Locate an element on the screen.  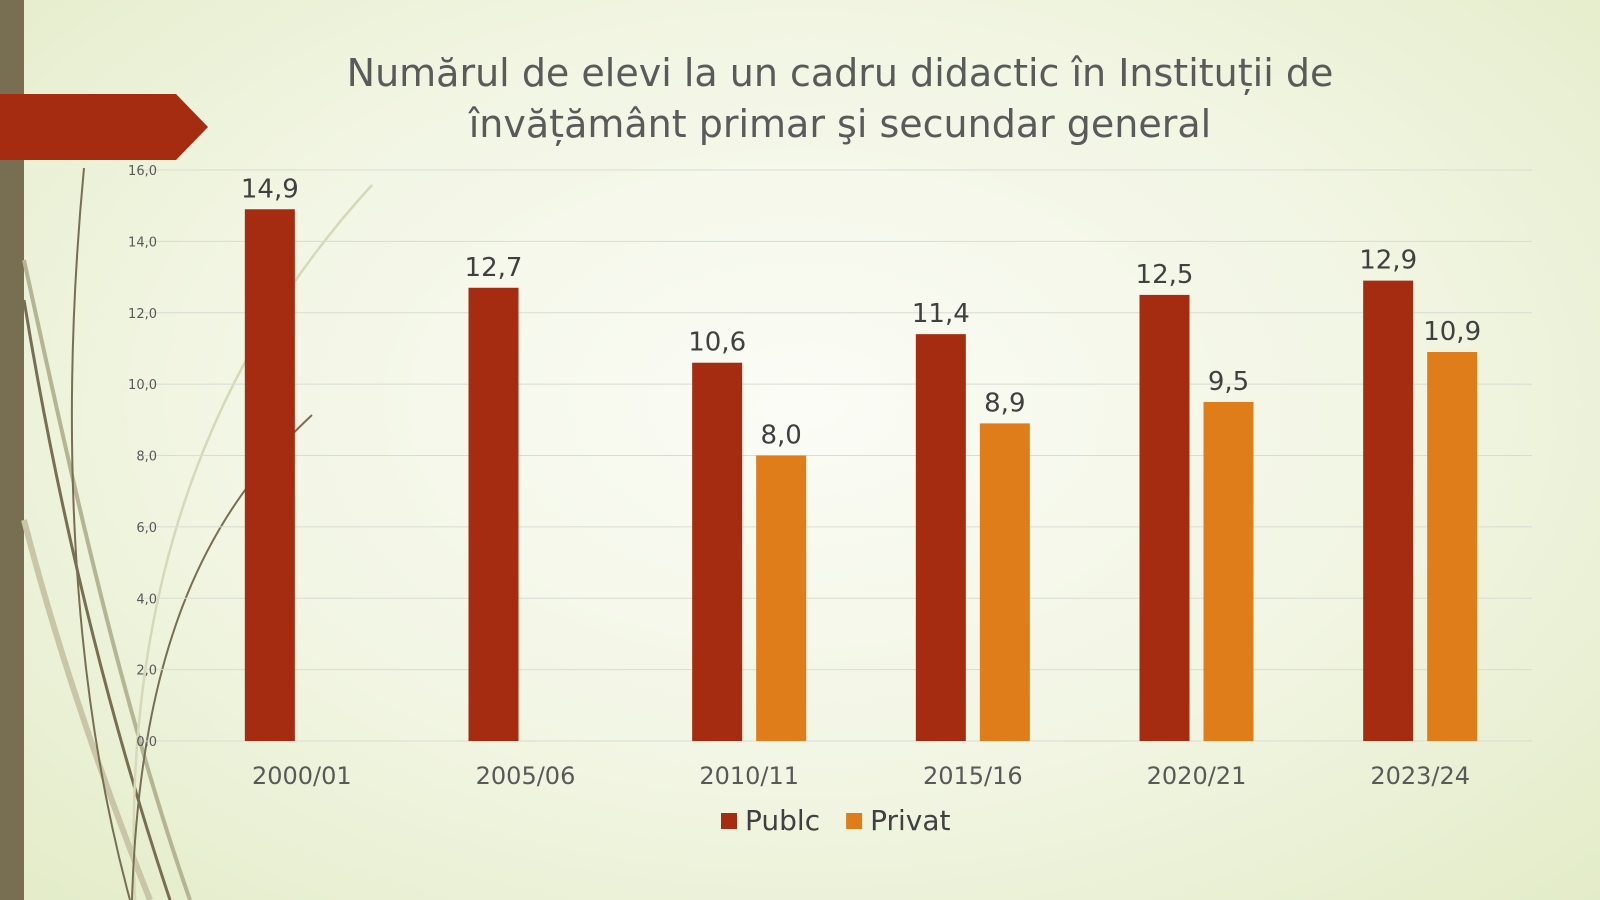
data-label: 9,5 is located at coordinates (1228, 382).